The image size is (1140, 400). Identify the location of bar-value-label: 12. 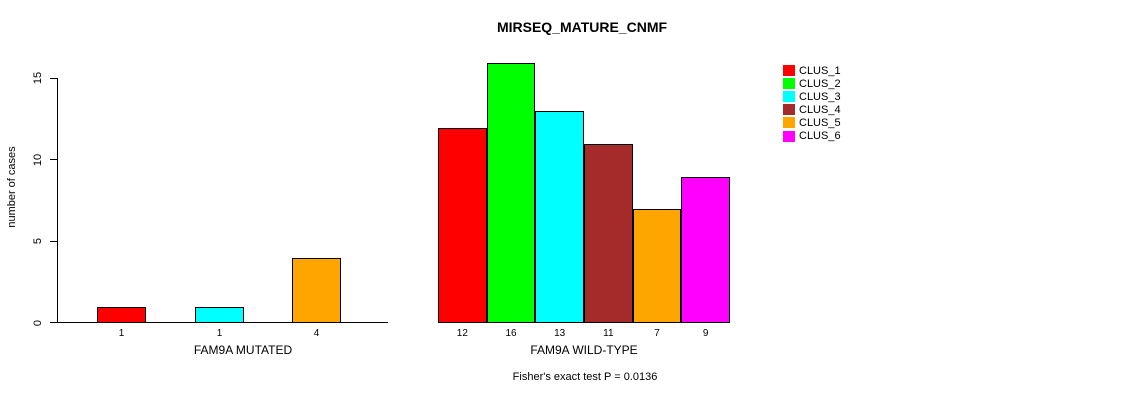
(462, 333).